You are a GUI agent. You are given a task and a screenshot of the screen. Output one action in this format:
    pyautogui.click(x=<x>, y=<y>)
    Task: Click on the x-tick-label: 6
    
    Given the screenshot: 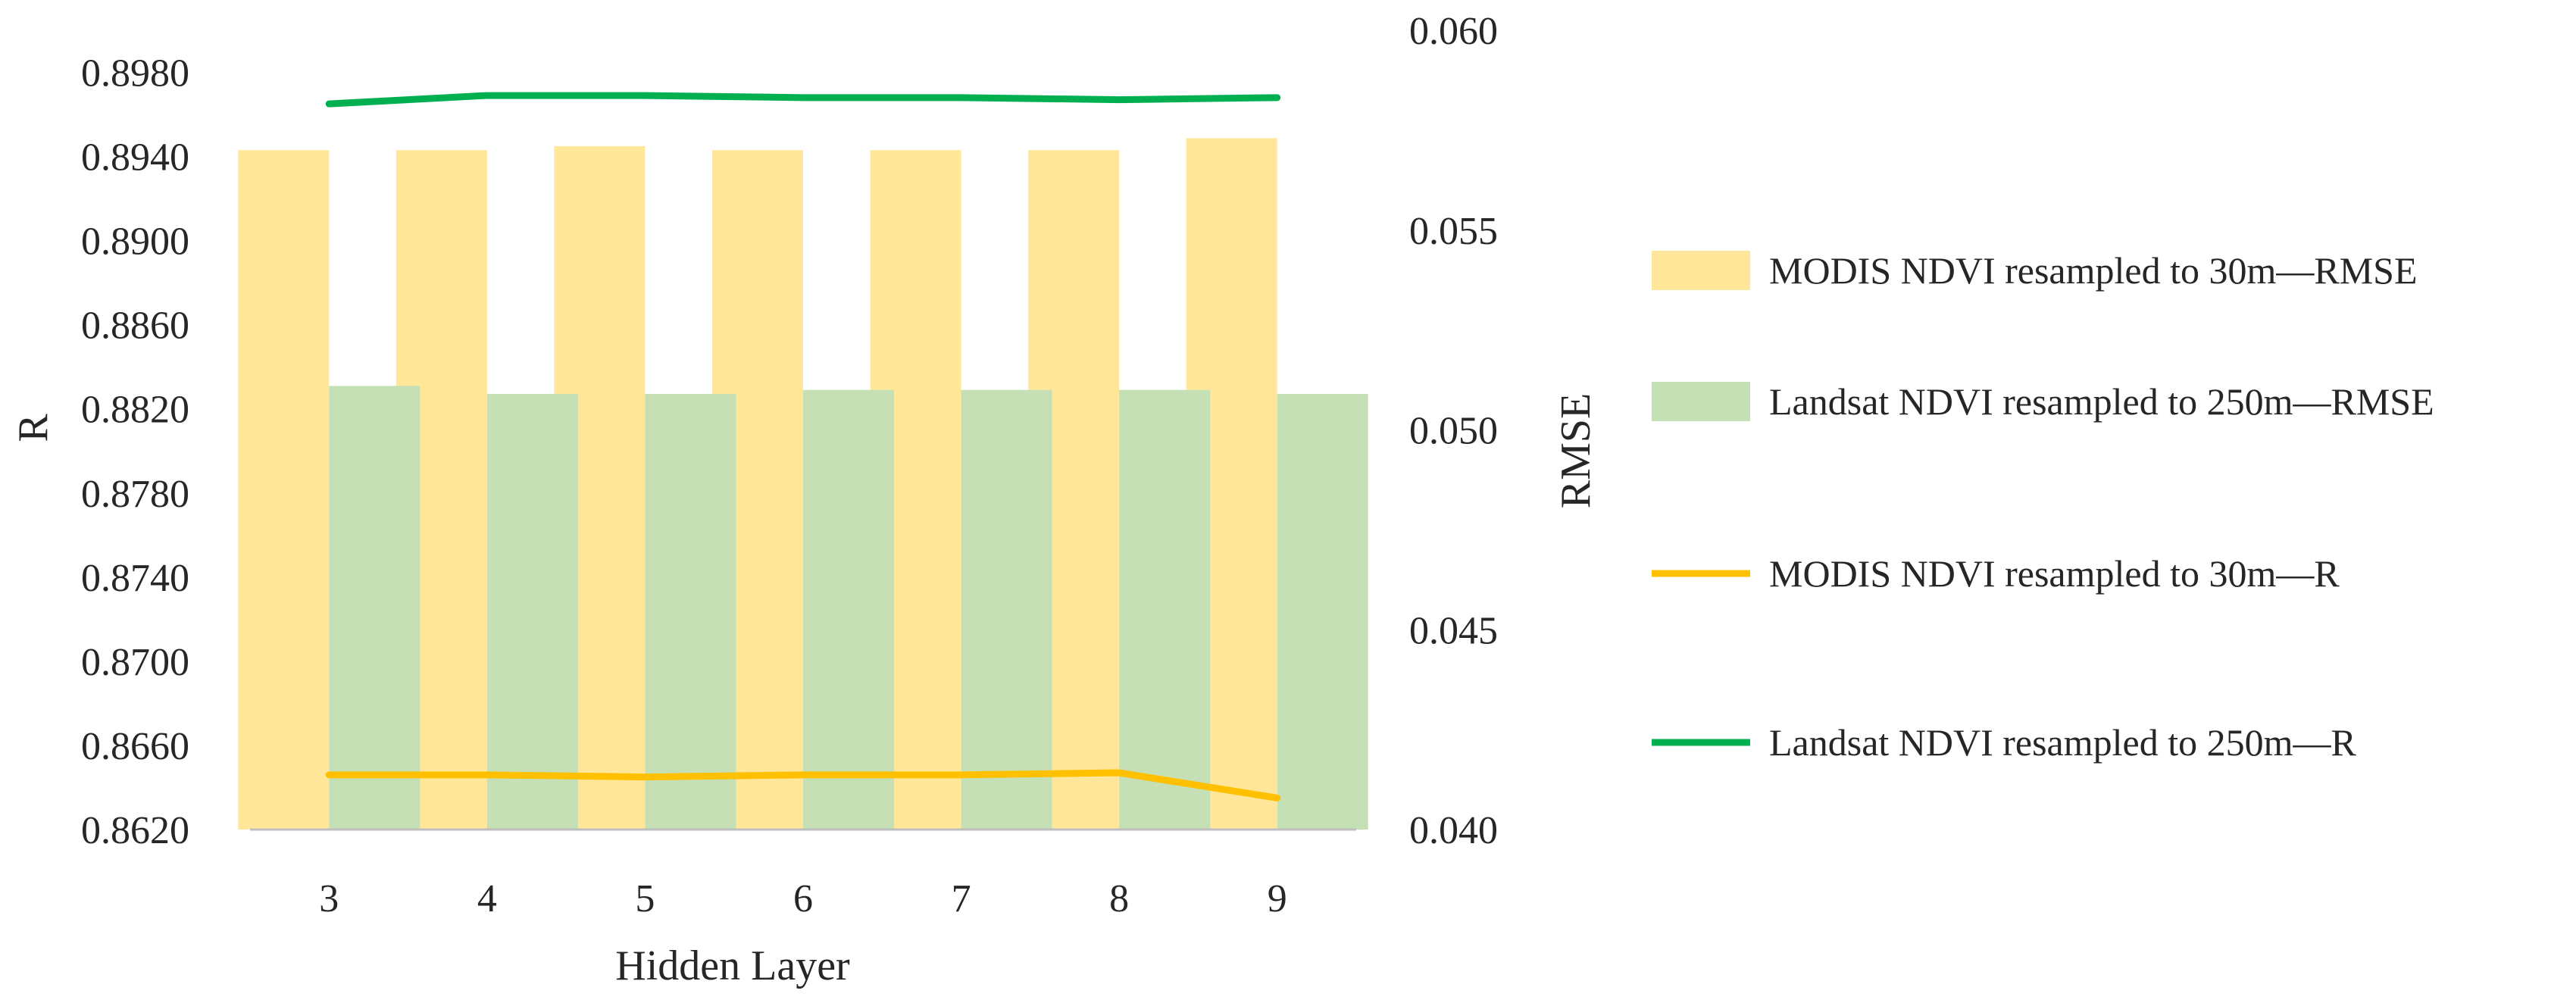 What is the action you would take?
    pyautogui.click(x=803, y=898)
    